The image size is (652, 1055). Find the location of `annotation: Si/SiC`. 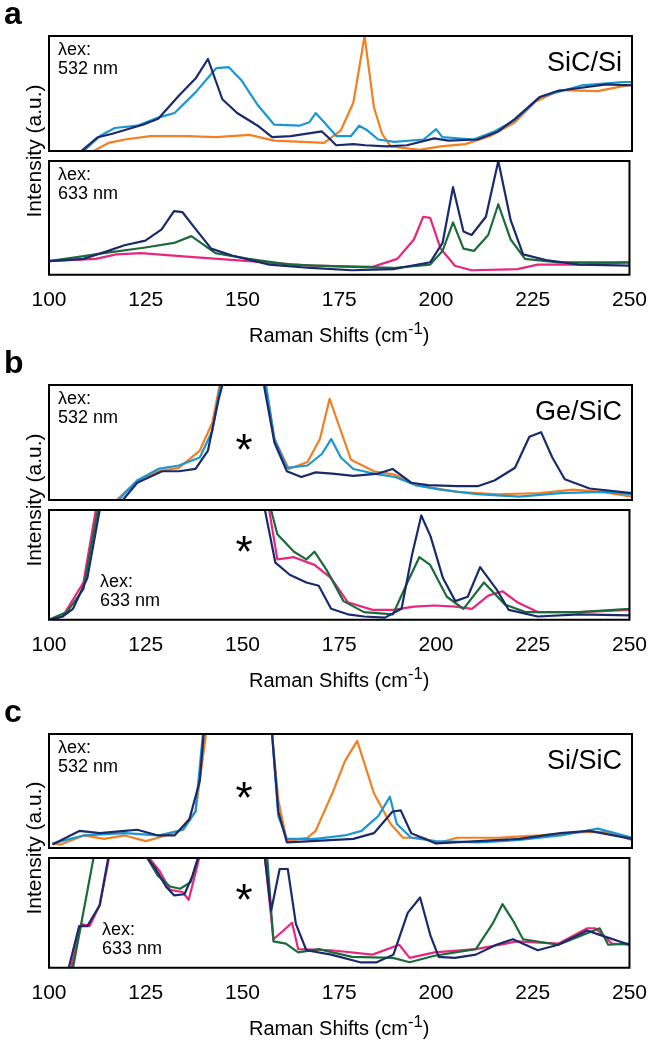

annotation: Si/SiC is located at coordinates (584, 760).